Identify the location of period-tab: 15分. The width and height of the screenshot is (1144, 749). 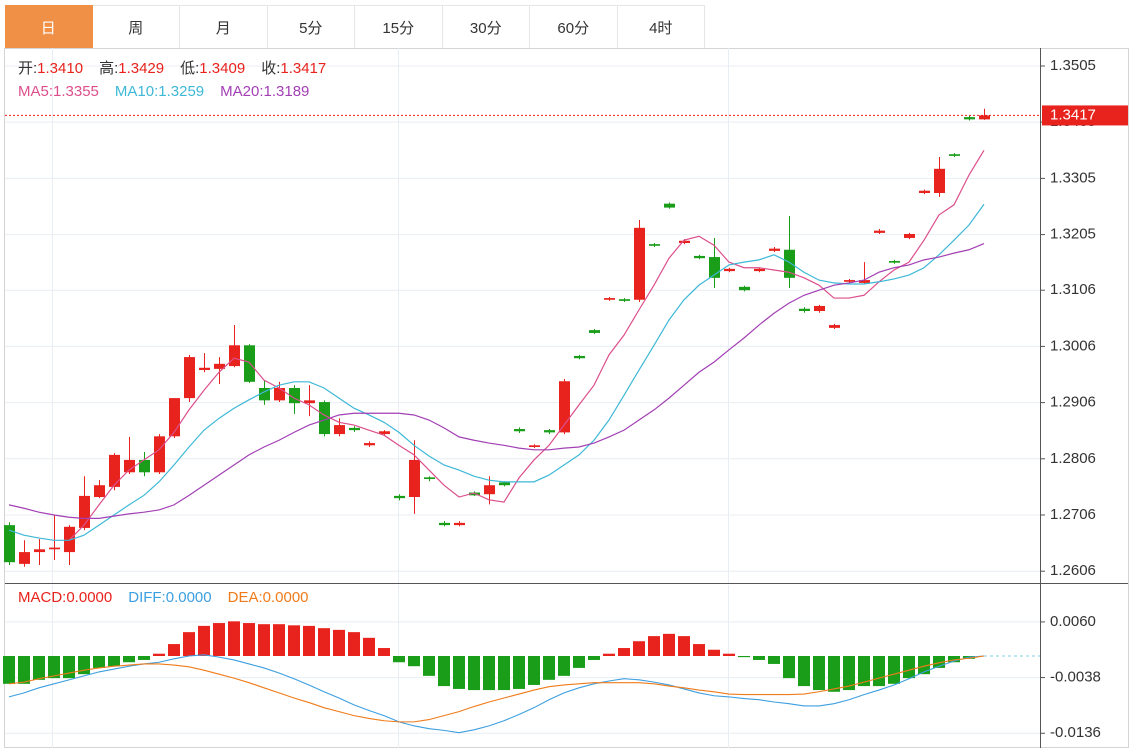
(399, 26).